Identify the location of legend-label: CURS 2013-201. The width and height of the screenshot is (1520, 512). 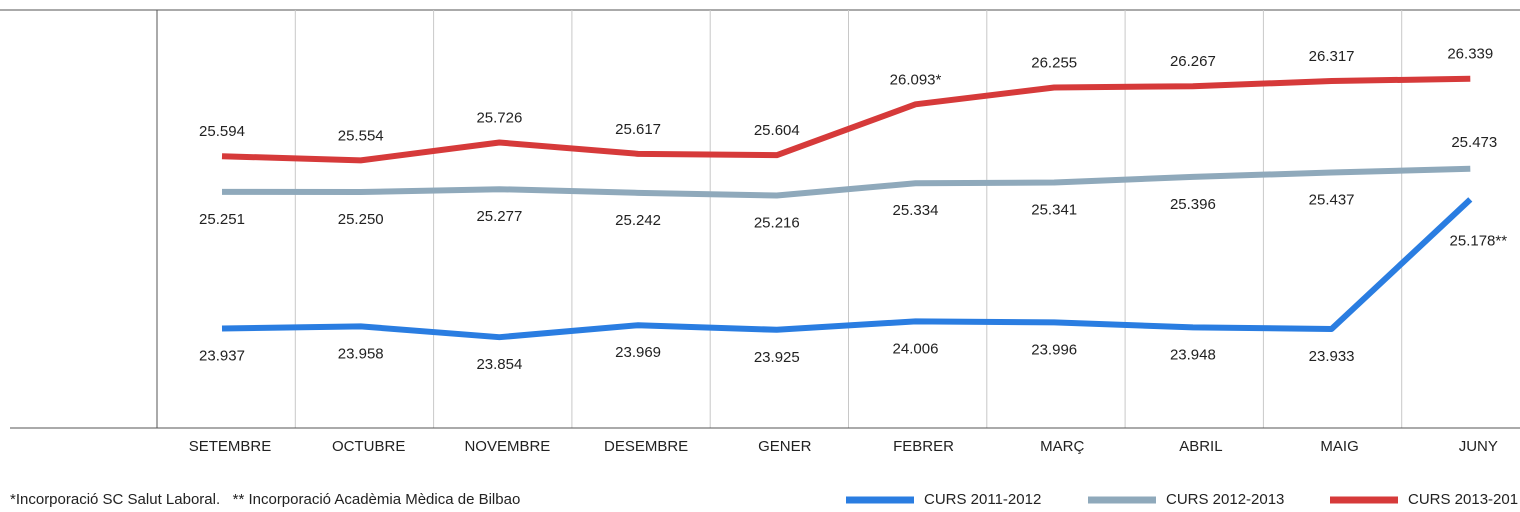
(1463, 499).